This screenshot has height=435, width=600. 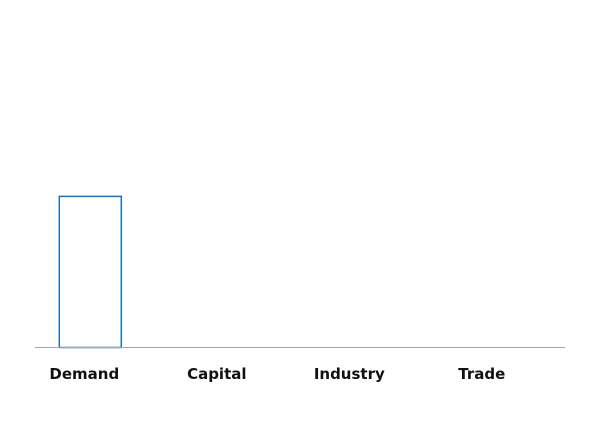 What do you see at coordinates (349, 374) in the screenshot?
I see `x-tick-label-industry: Industry` at bounding box center [349, 374].